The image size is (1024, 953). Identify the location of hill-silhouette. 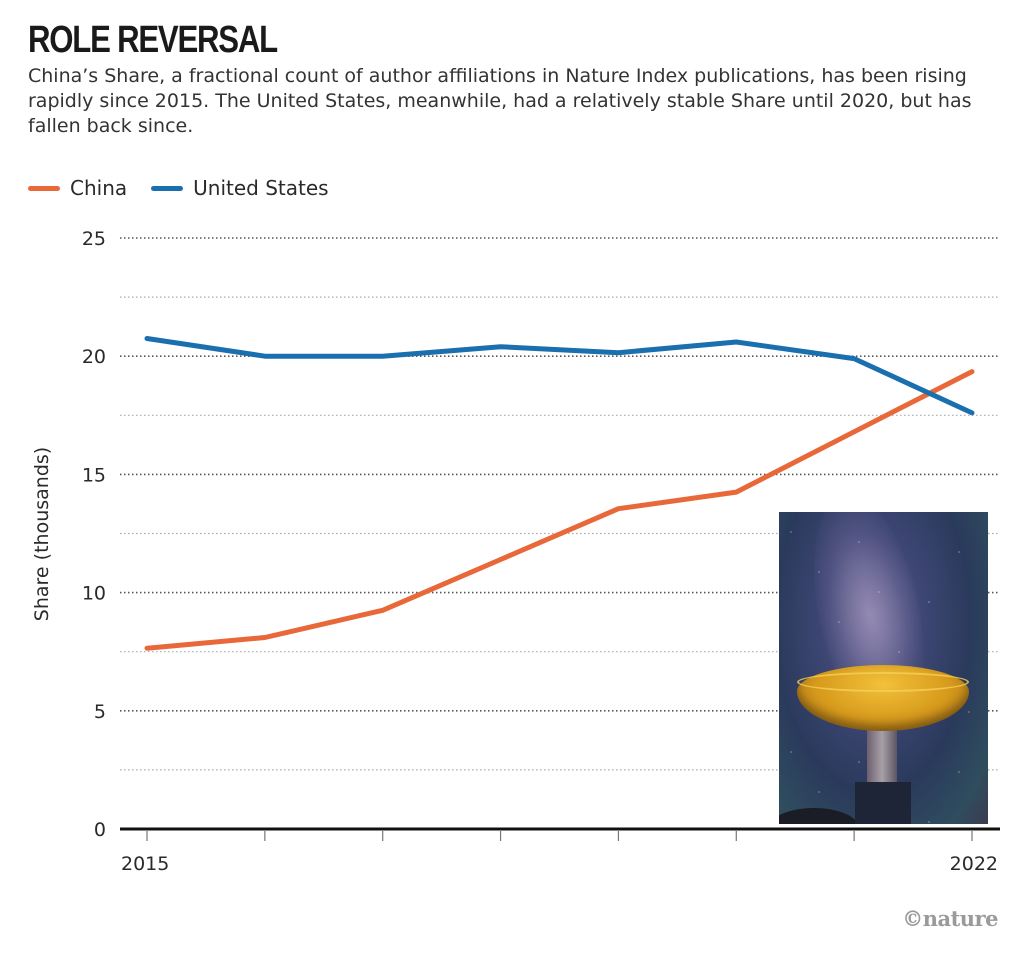
(819, 816).